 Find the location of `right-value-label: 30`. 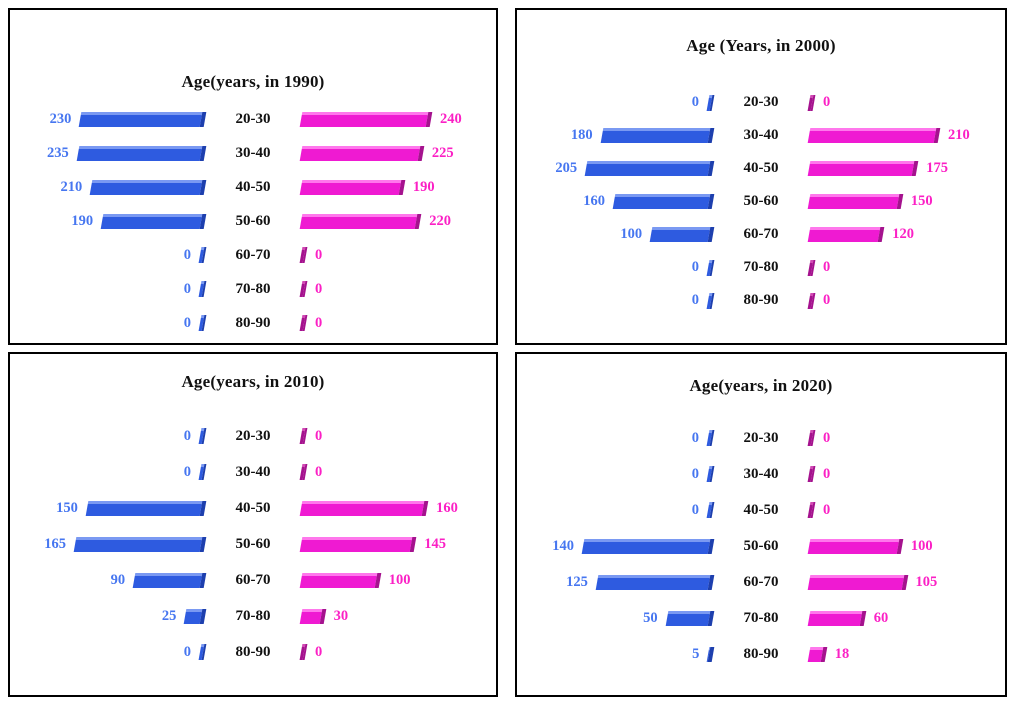

right-value-label: 30 is located at coordinates (341, 615).